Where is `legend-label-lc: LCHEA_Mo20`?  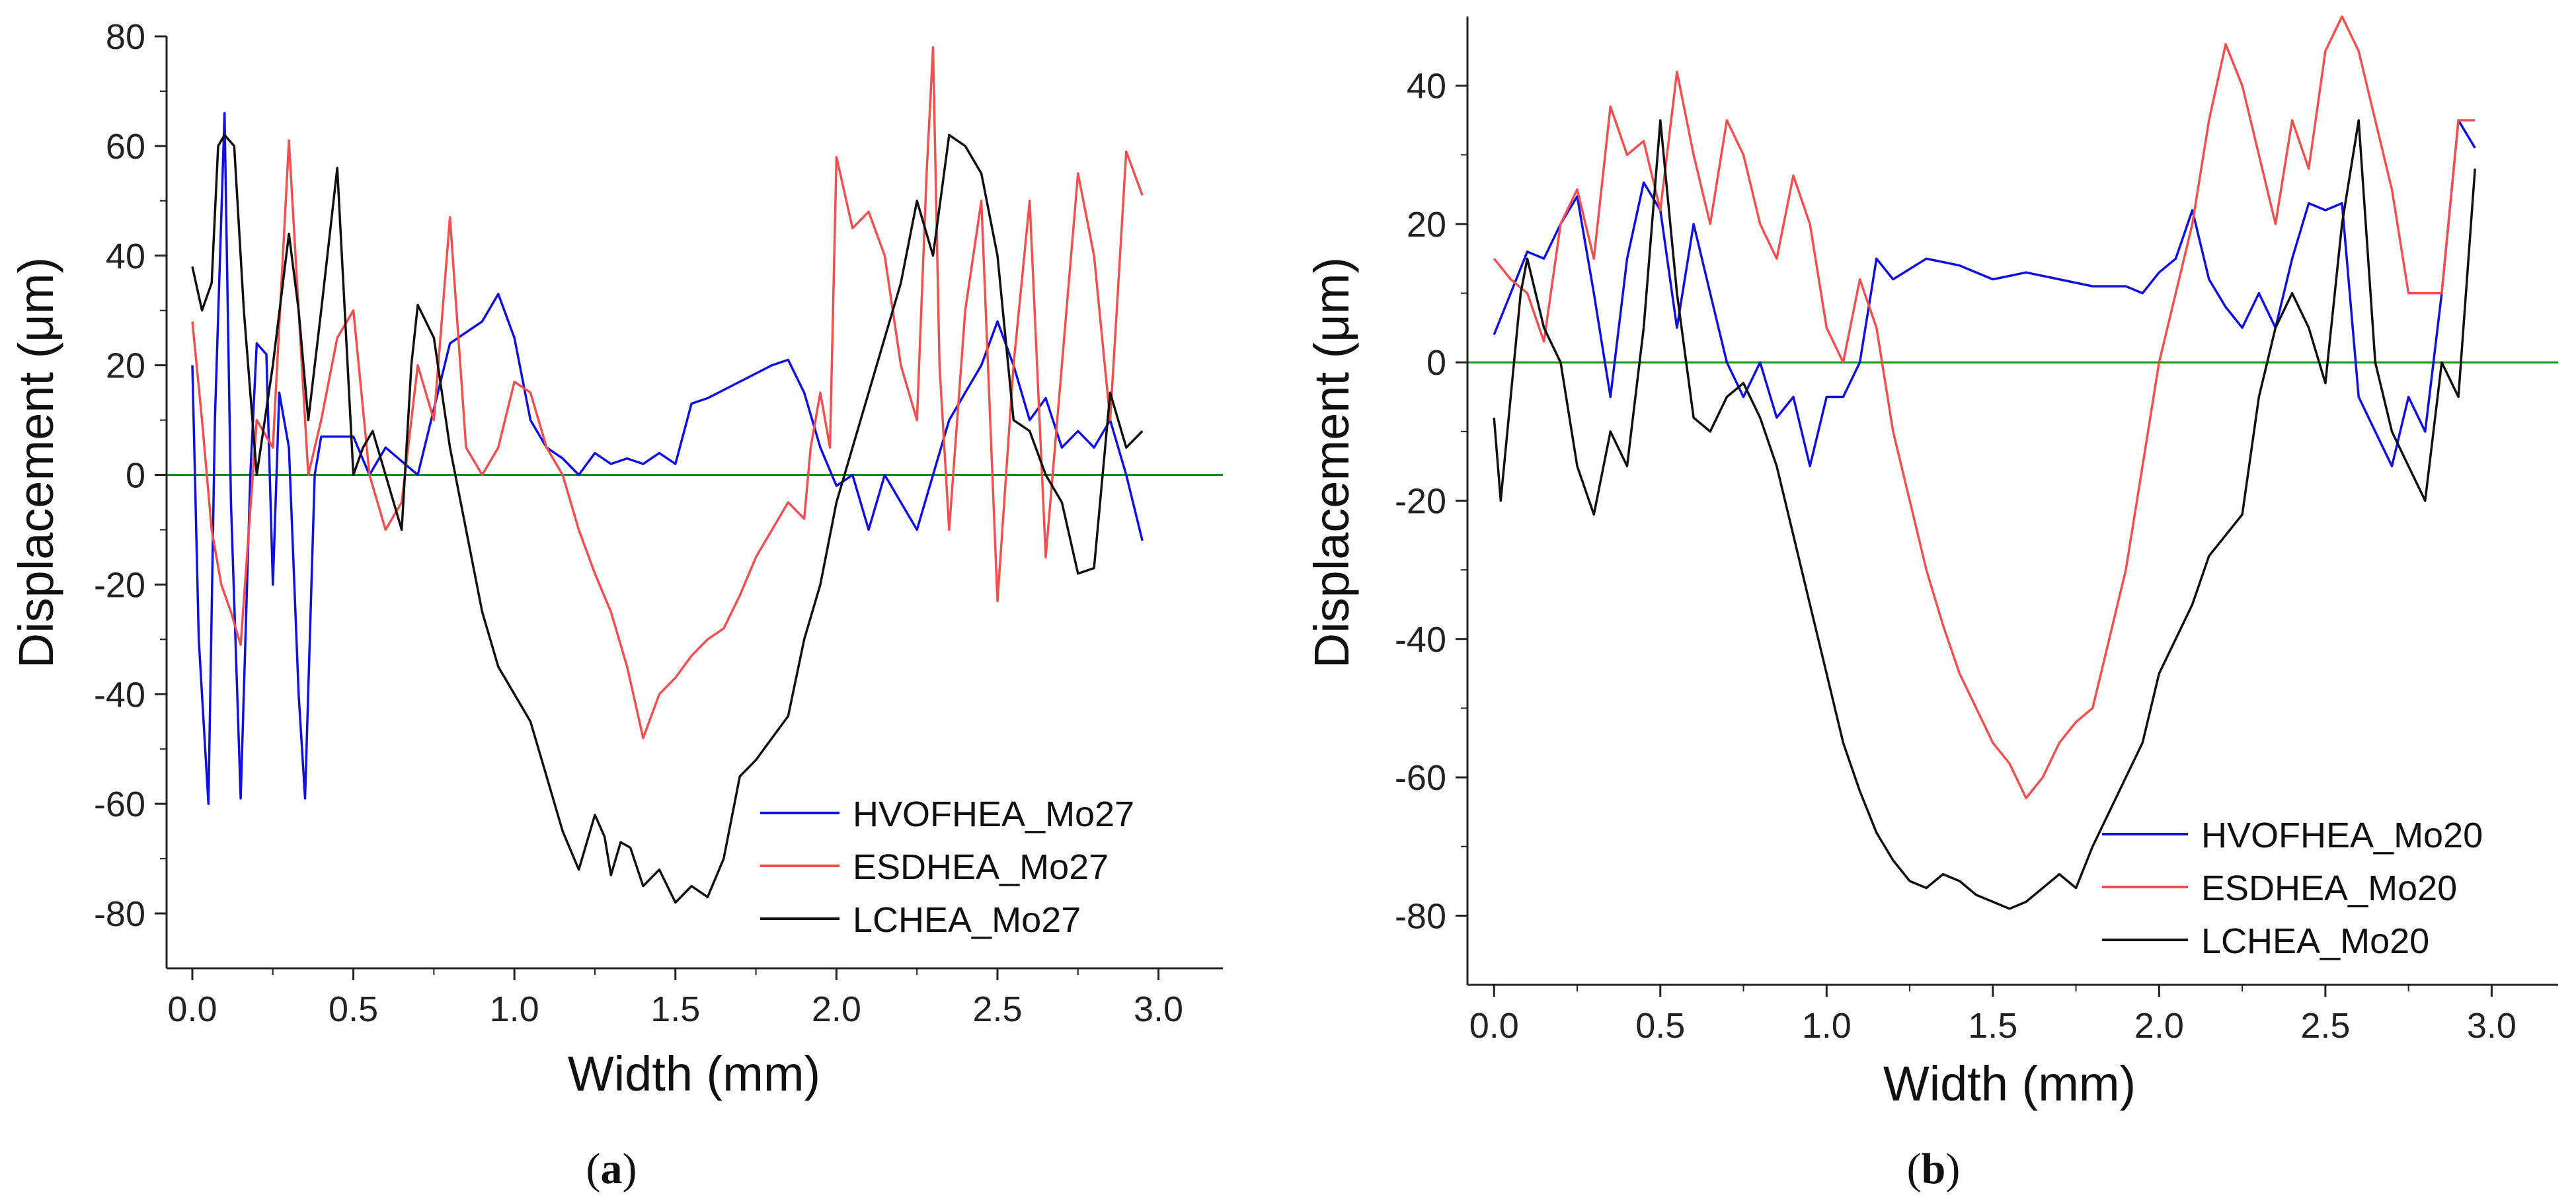
legend-label-lc: LCHEA_Mo20 is located at coordinates (2315, 941).